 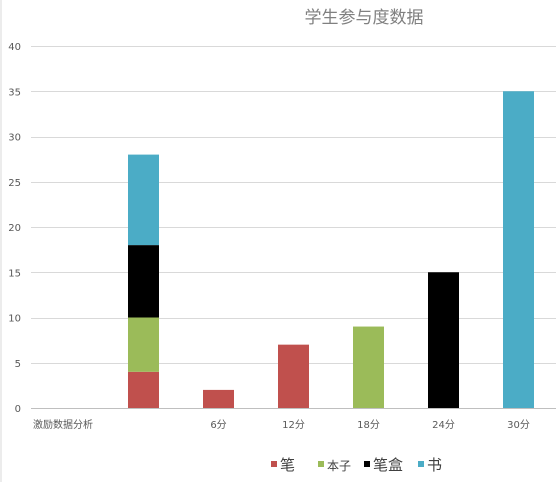 I want to click on x-tick-label: 激励数据分析, so click(x=63, y=424).